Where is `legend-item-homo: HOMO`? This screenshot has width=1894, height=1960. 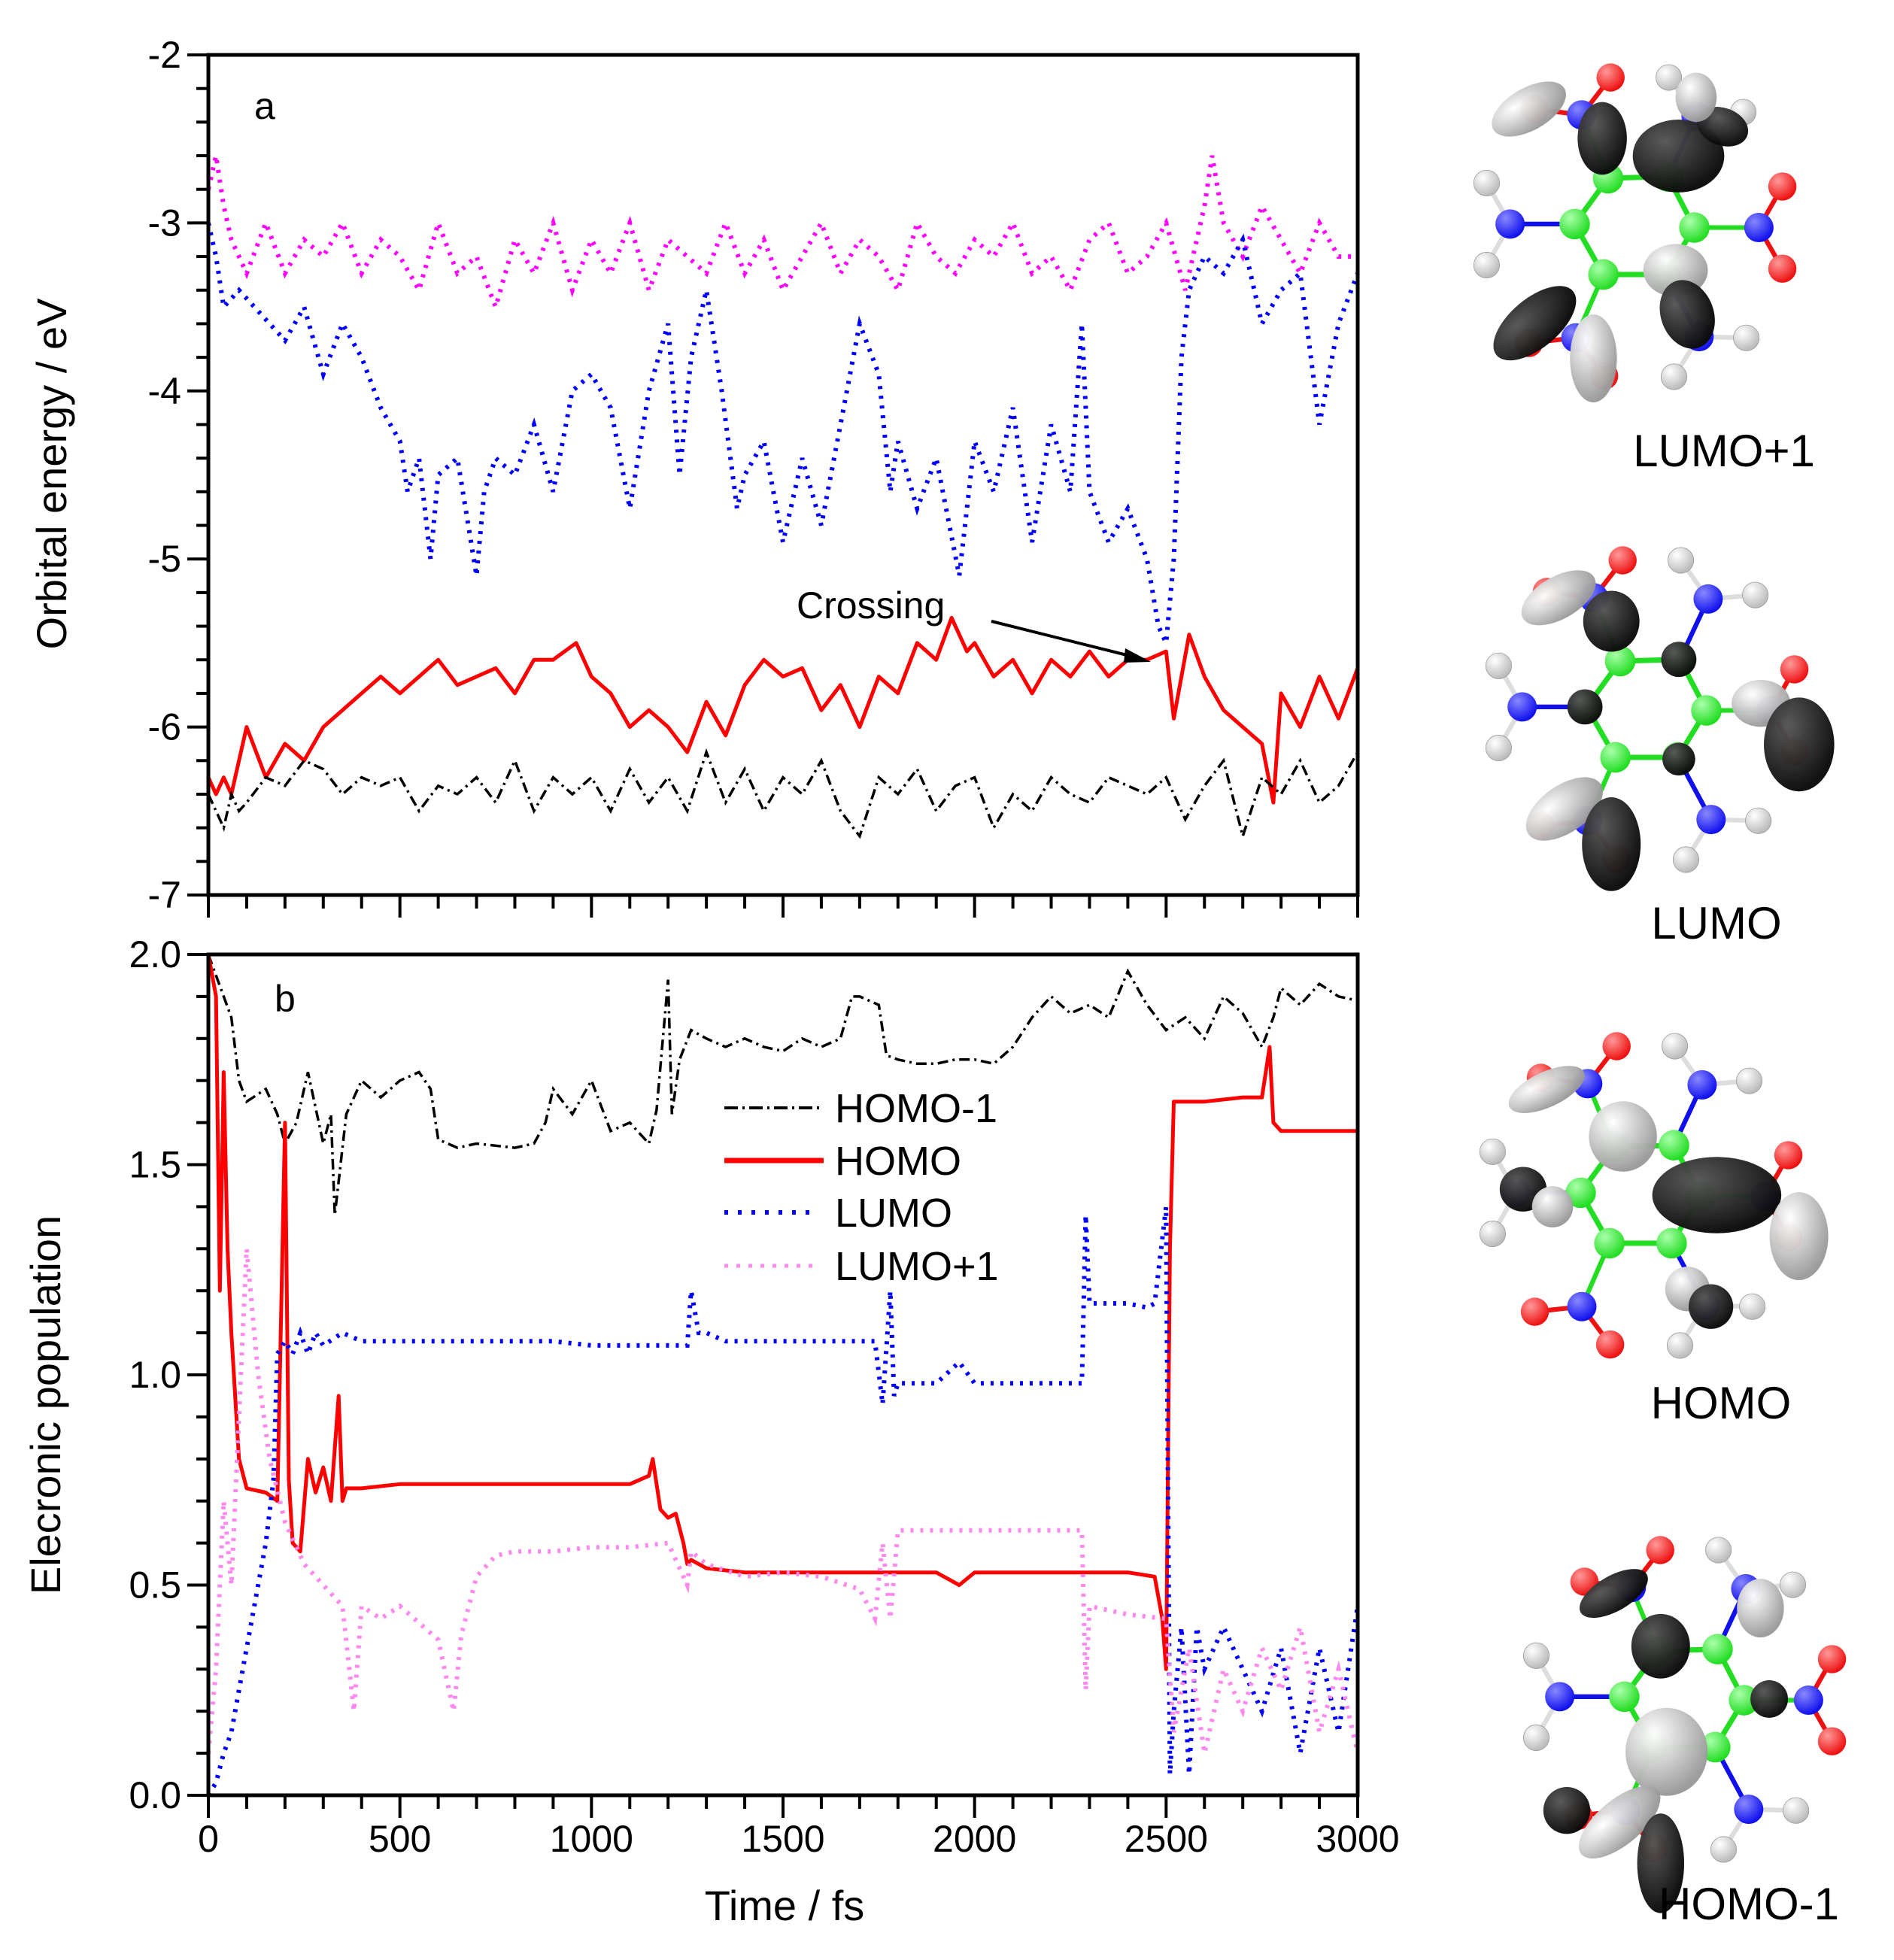 legend-item-homo: HOMO is located at coordinates (842, 1161).